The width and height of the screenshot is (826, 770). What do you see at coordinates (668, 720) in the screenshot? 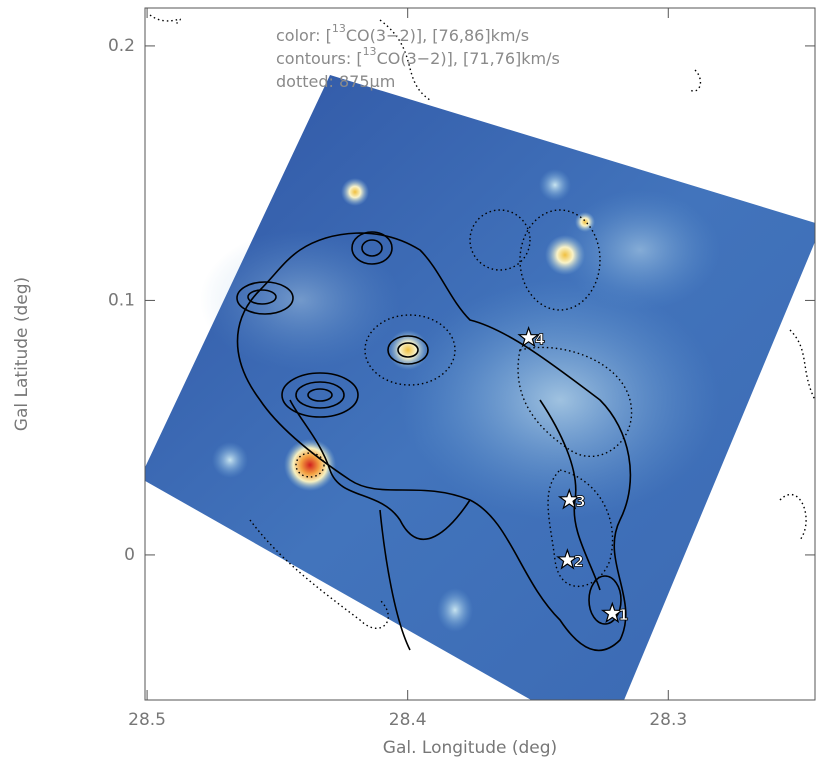
I see `x-tick-label: 28.3` at bounding box center [668, 720].